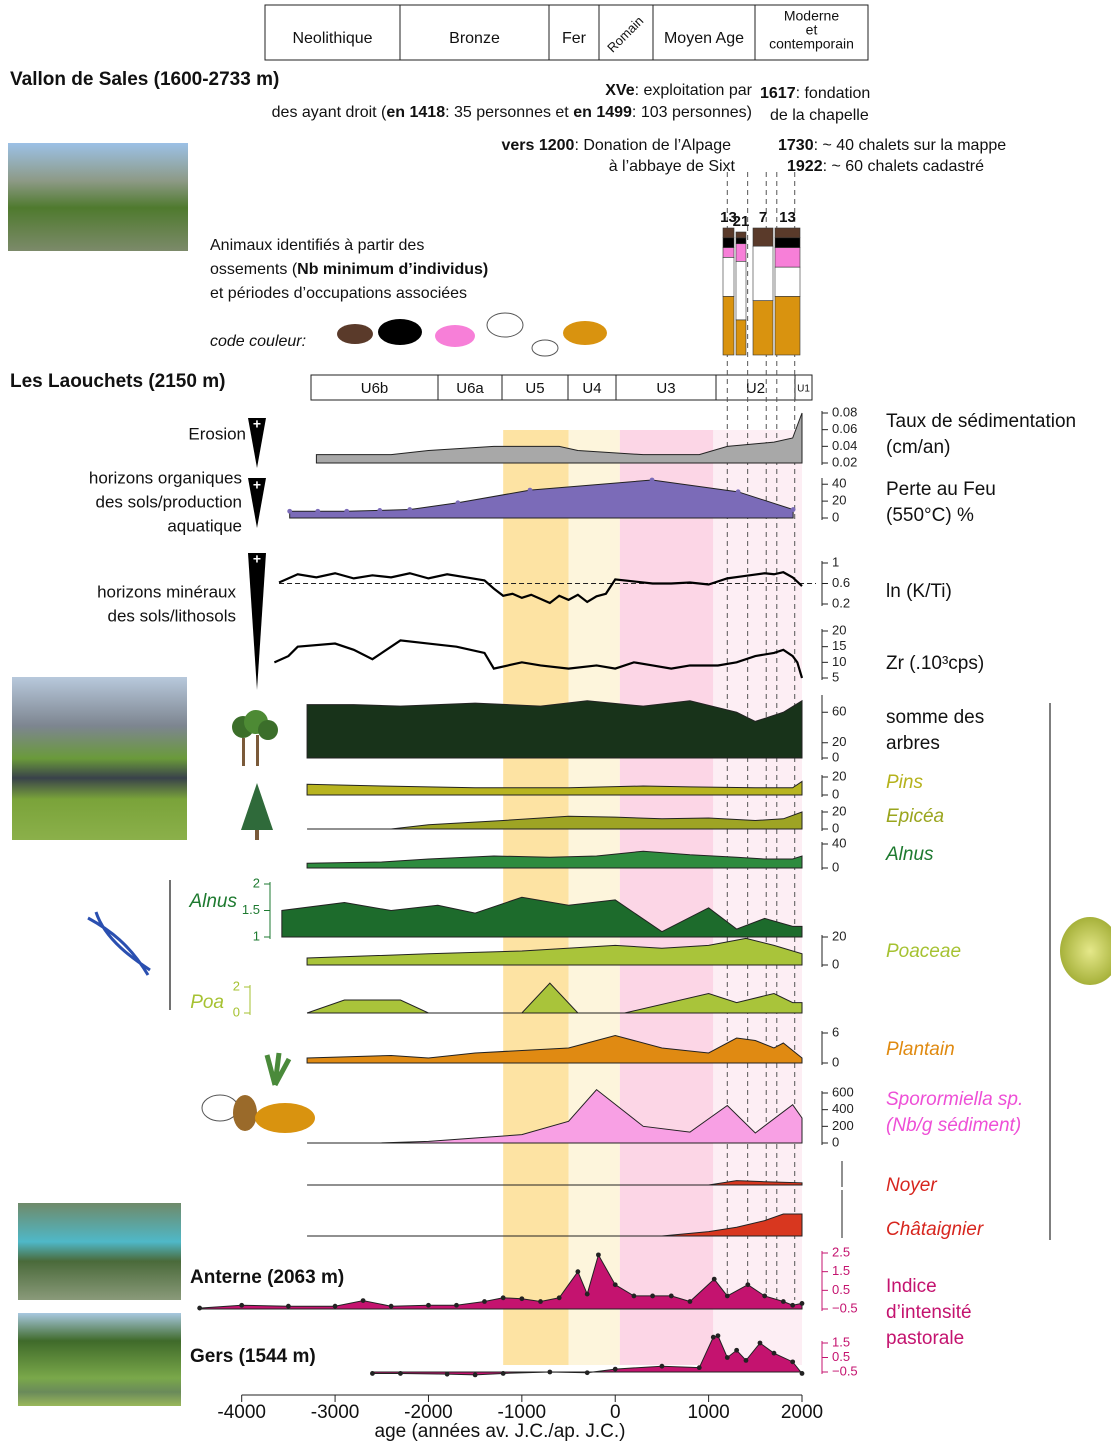 Image resolution: width=1111 pixels, height=1441 pixels. What do you see at coordinates (844, 428) in the screenshot?
I see `y-tick-label: 0.06` at bounding box center [844, 428].